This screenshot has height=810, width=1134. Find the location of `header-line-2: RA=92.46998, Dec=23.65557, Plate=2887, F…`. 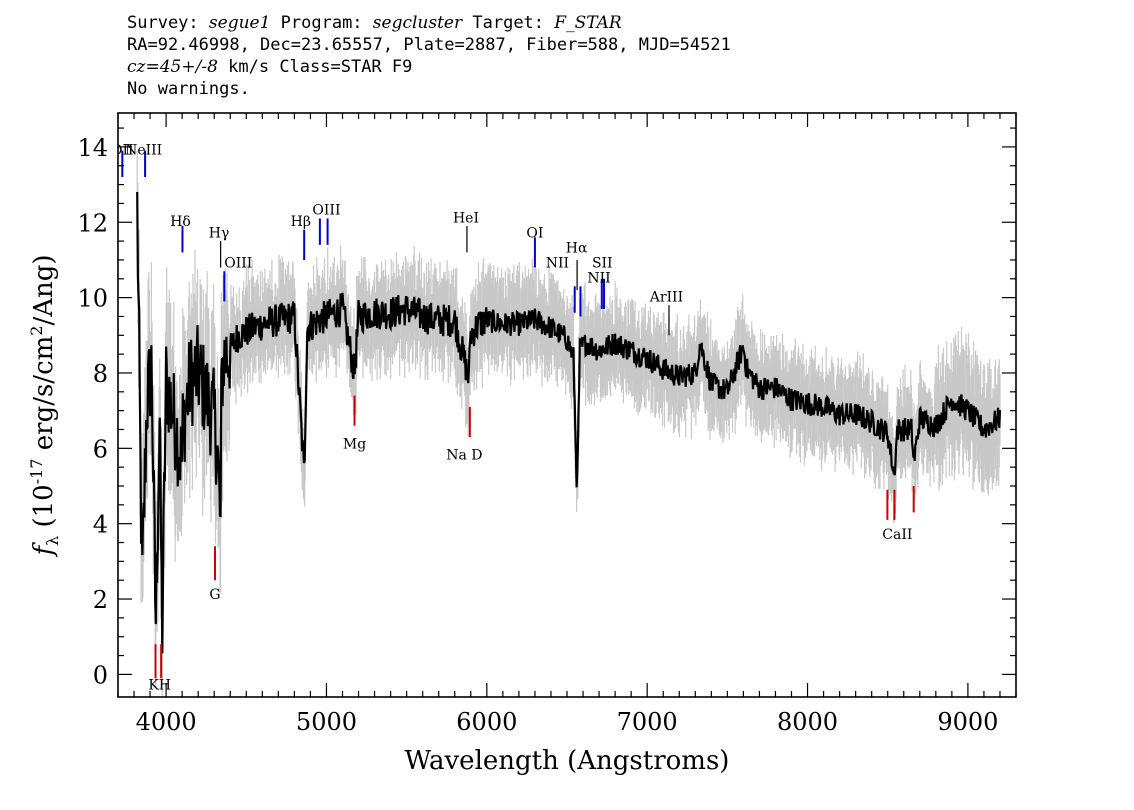

header-line-2: RA=92.46998, Dec=23.65557, Plate=2887, F… is located at coordinates (429, 45).